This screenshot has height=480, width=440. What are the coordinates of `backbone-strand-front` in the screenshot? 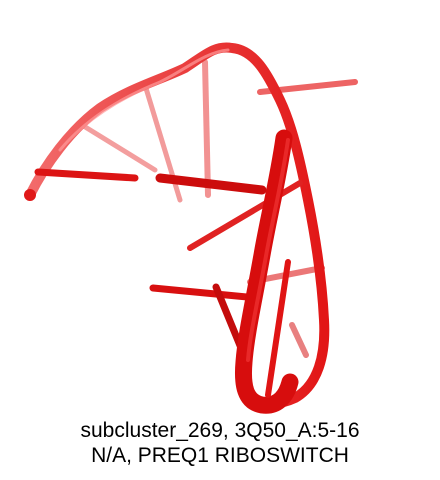 It's located at (267, 271).